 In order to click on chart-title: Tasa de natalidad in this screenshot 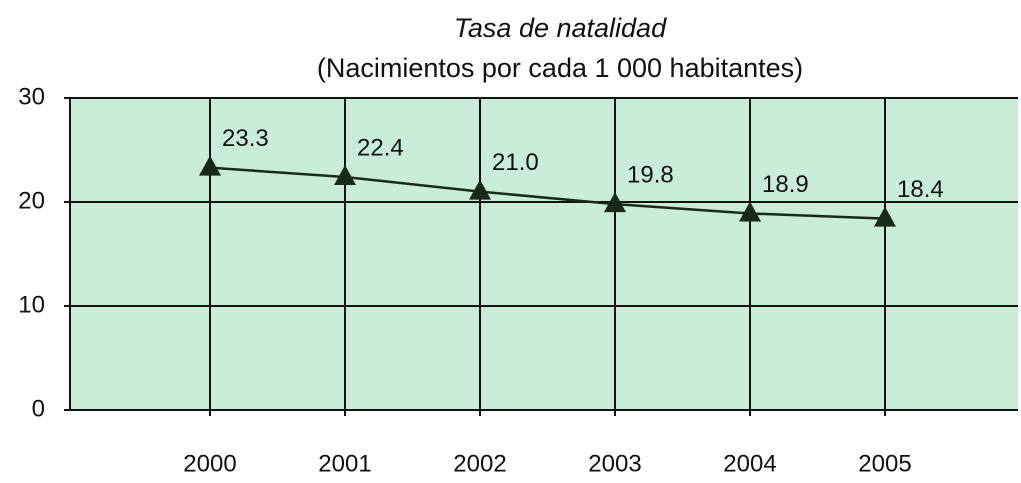, I will do `click(560, 28)`.